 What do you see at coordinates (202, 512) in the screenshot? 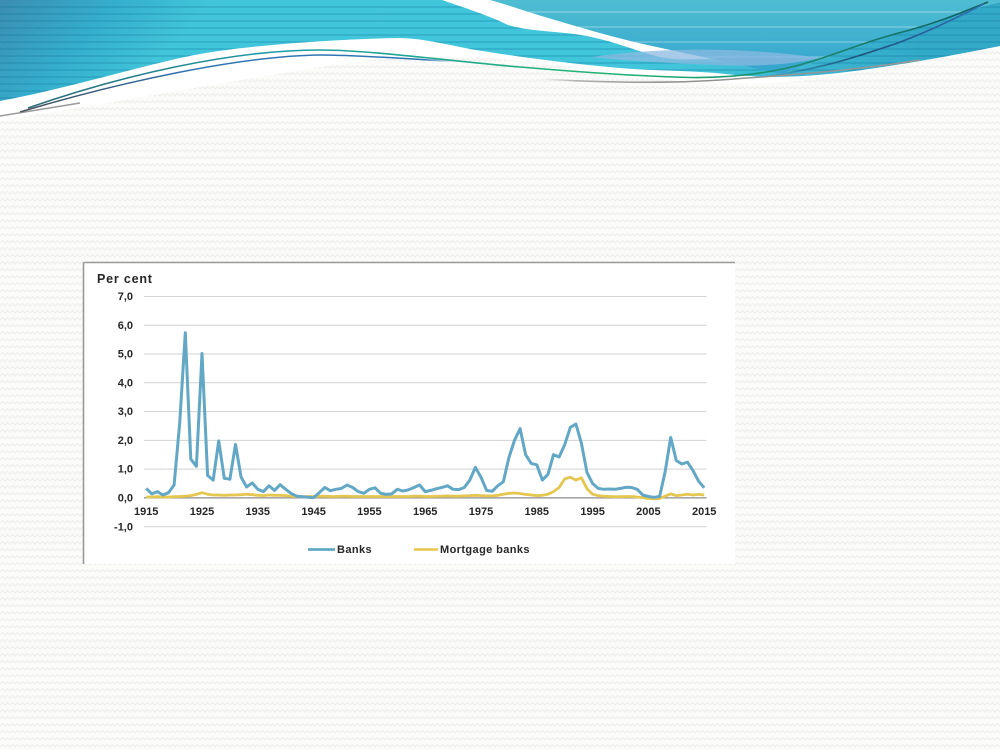
I see `svg-text: 1925` at bounding box center [202, 512].